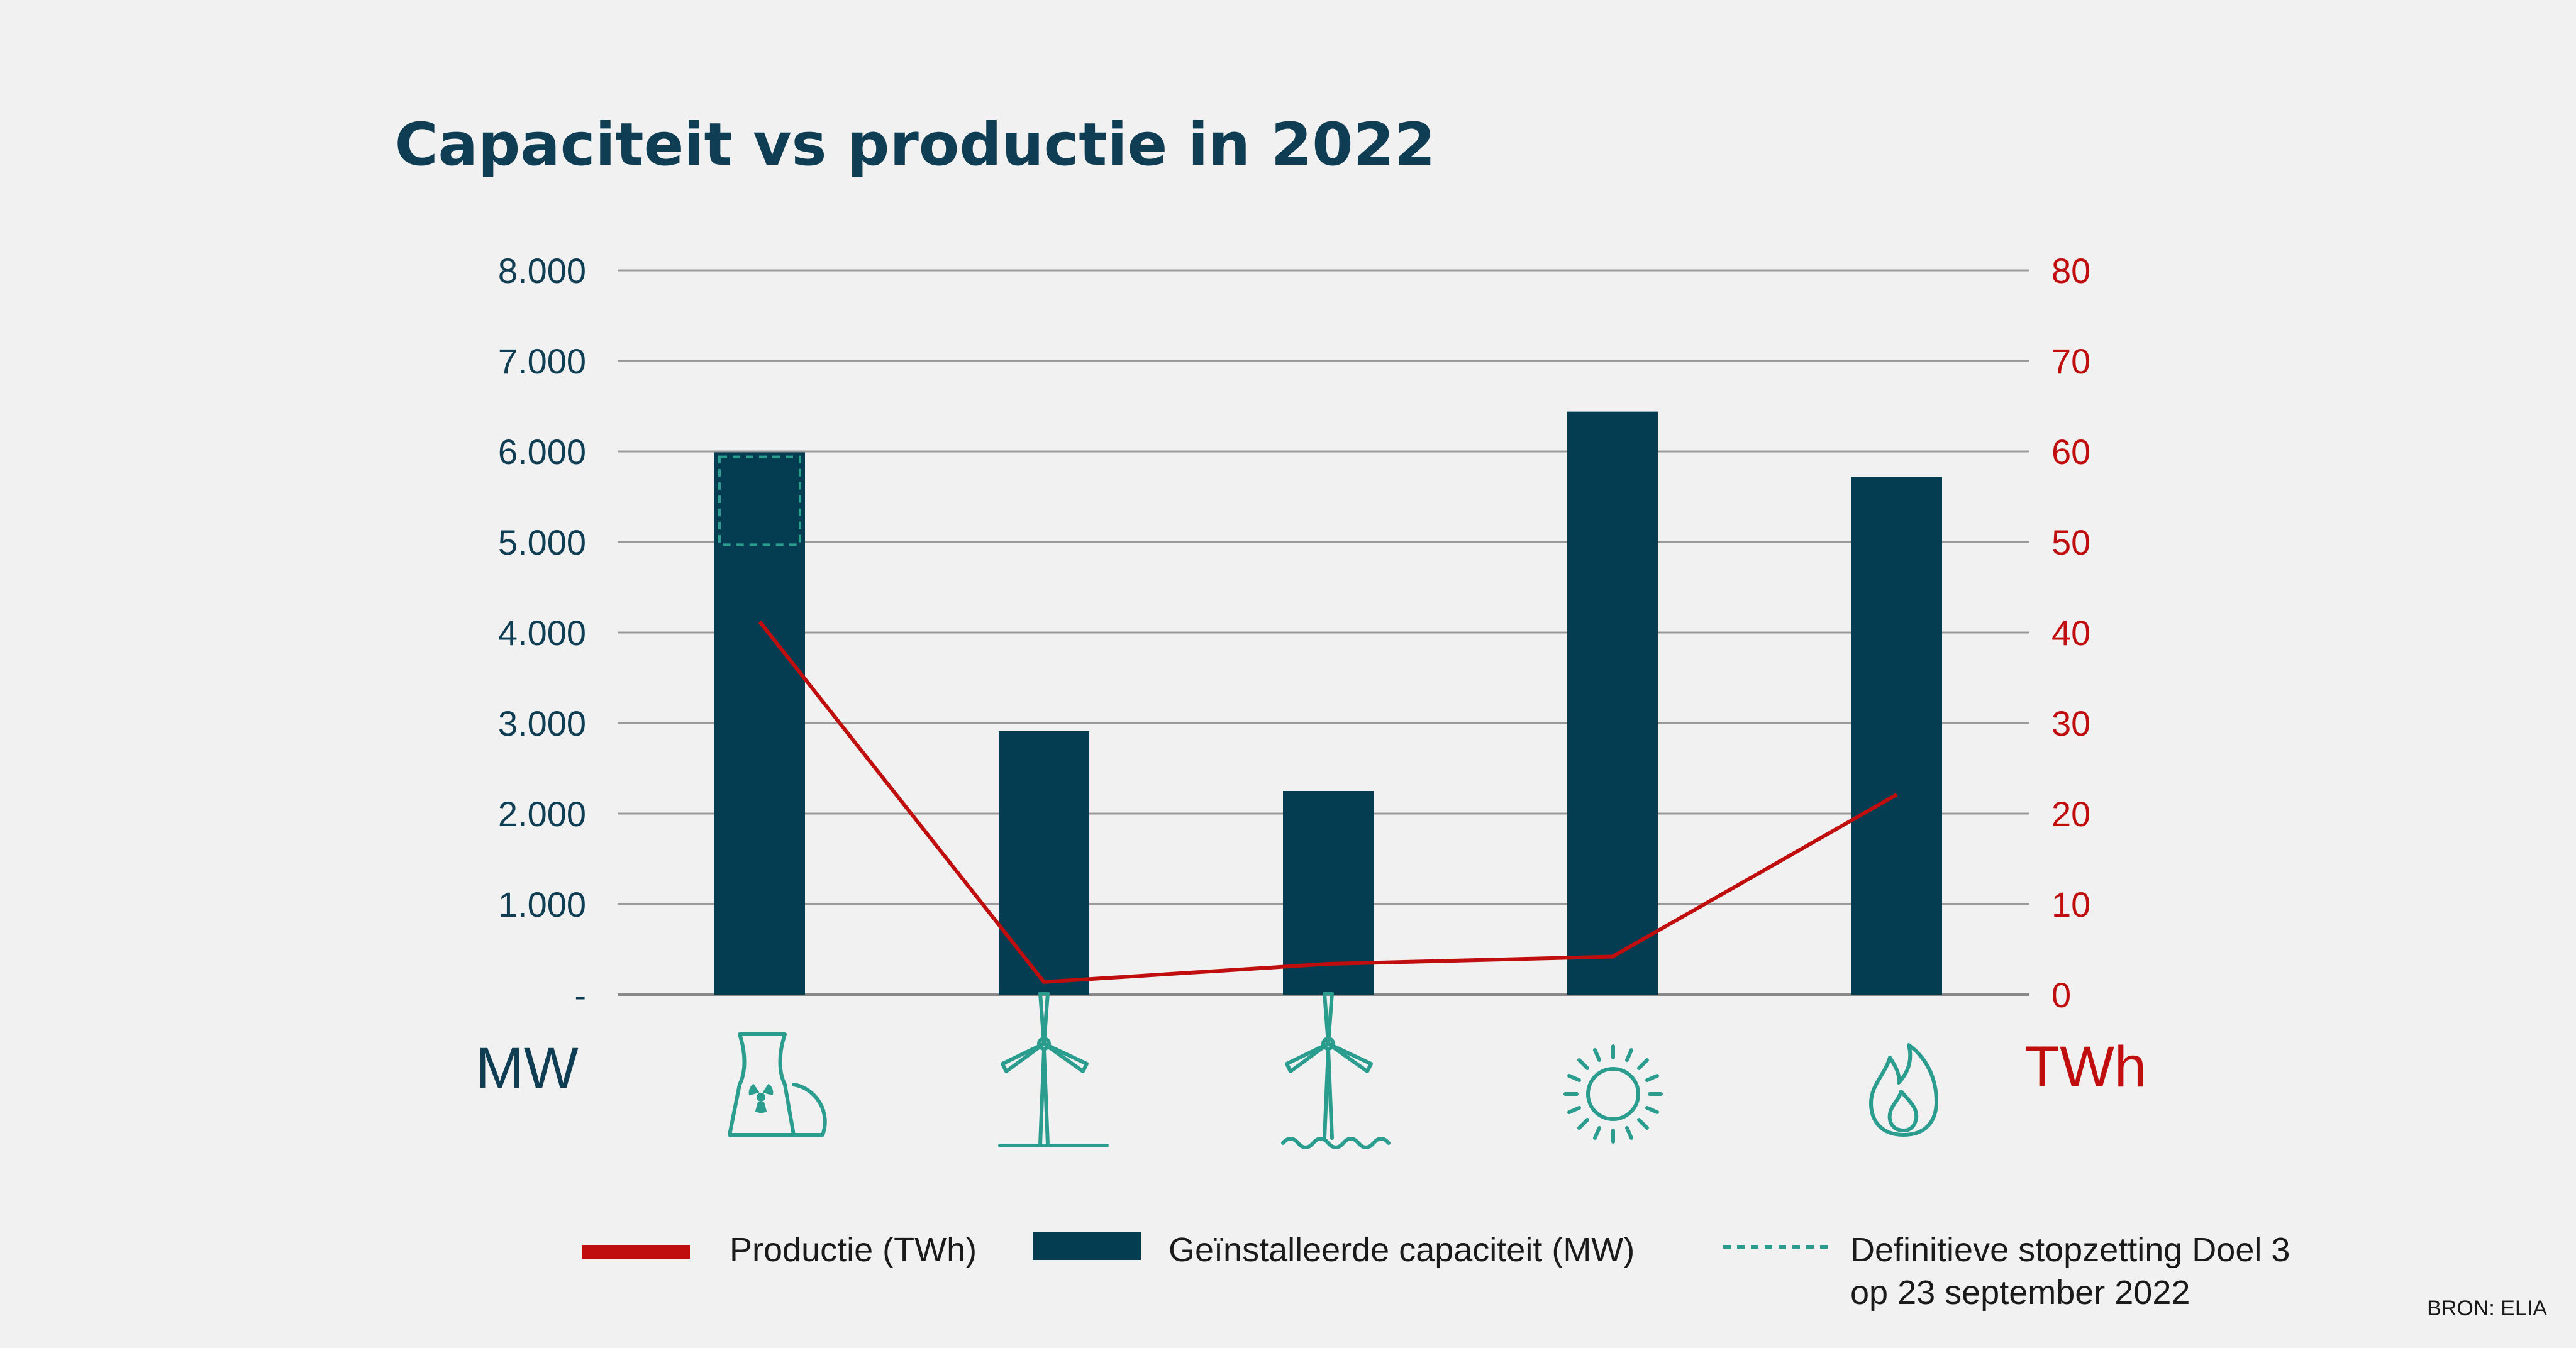  Describe the element at coordinates (2070, 814) in the screenshot. I see `right-tick-label: 20` at that location.